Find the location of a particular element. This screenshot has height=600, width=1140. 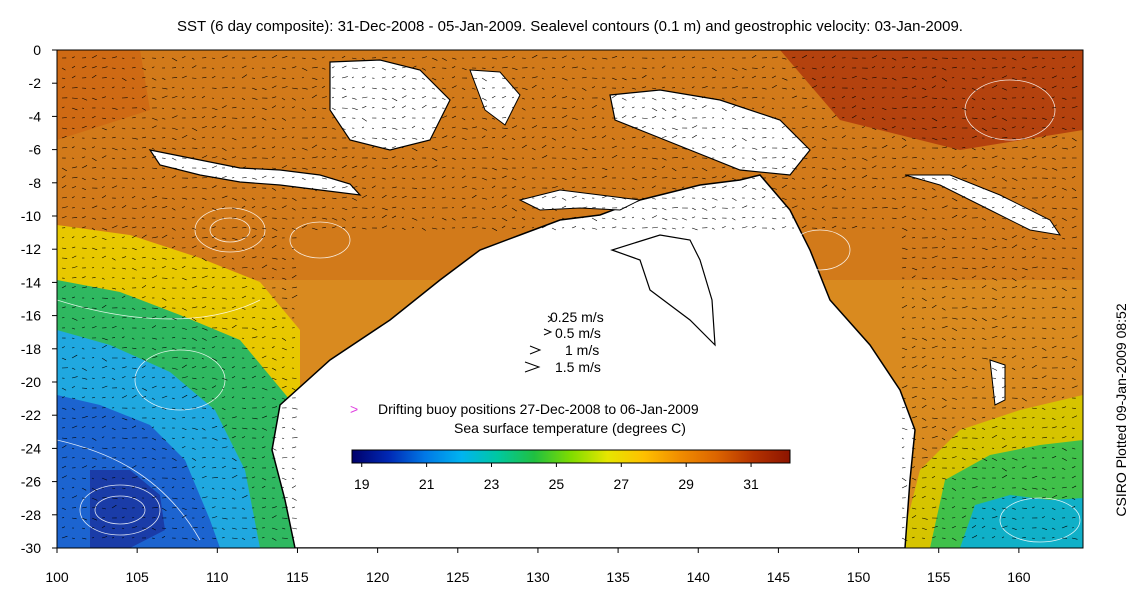

velocity-legend: 0.25 m/s 0.5 m/s 1 m/s 1.5 m/s is located at coordinates (564, 342).